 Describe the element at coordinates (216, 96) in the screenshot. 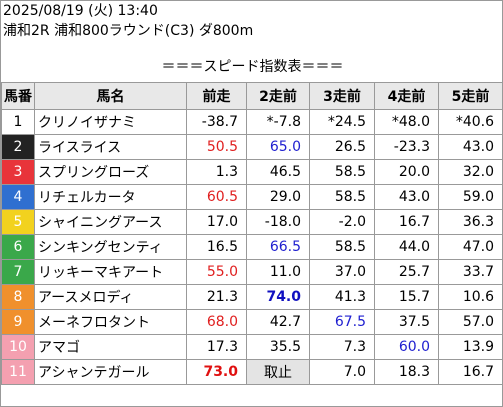

I see `column-header: 前走` at that location.